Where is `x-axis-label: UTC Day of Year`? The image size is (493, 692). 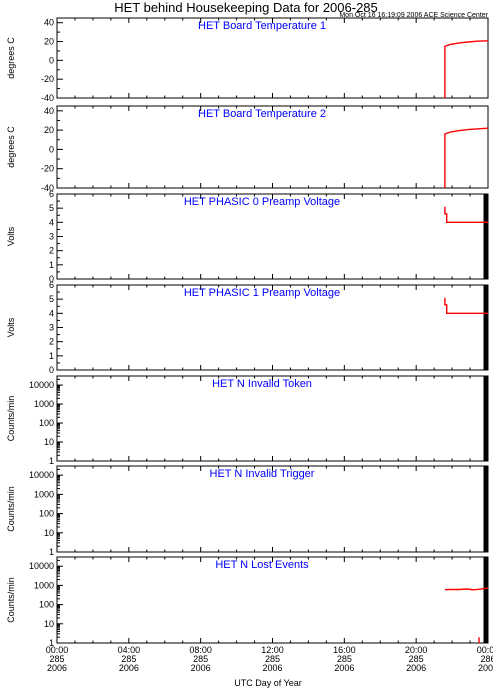 x-axis-label: UTC Day of Year is located at coordinates (268, 683).